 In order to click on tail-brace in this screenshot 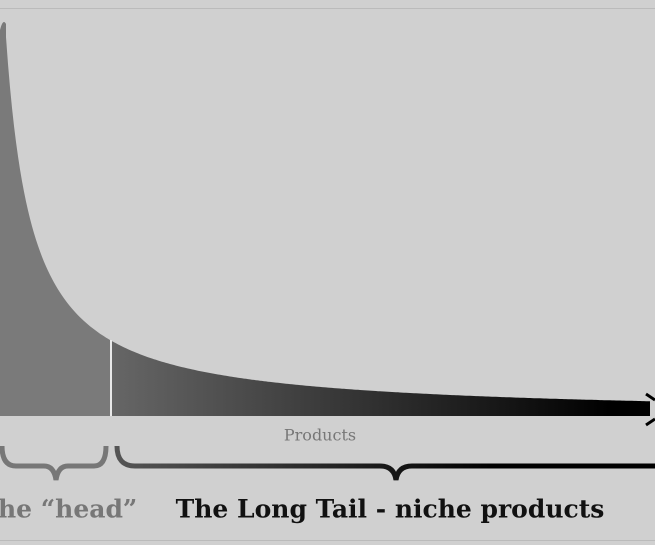, I will do `click(384, 463)`.